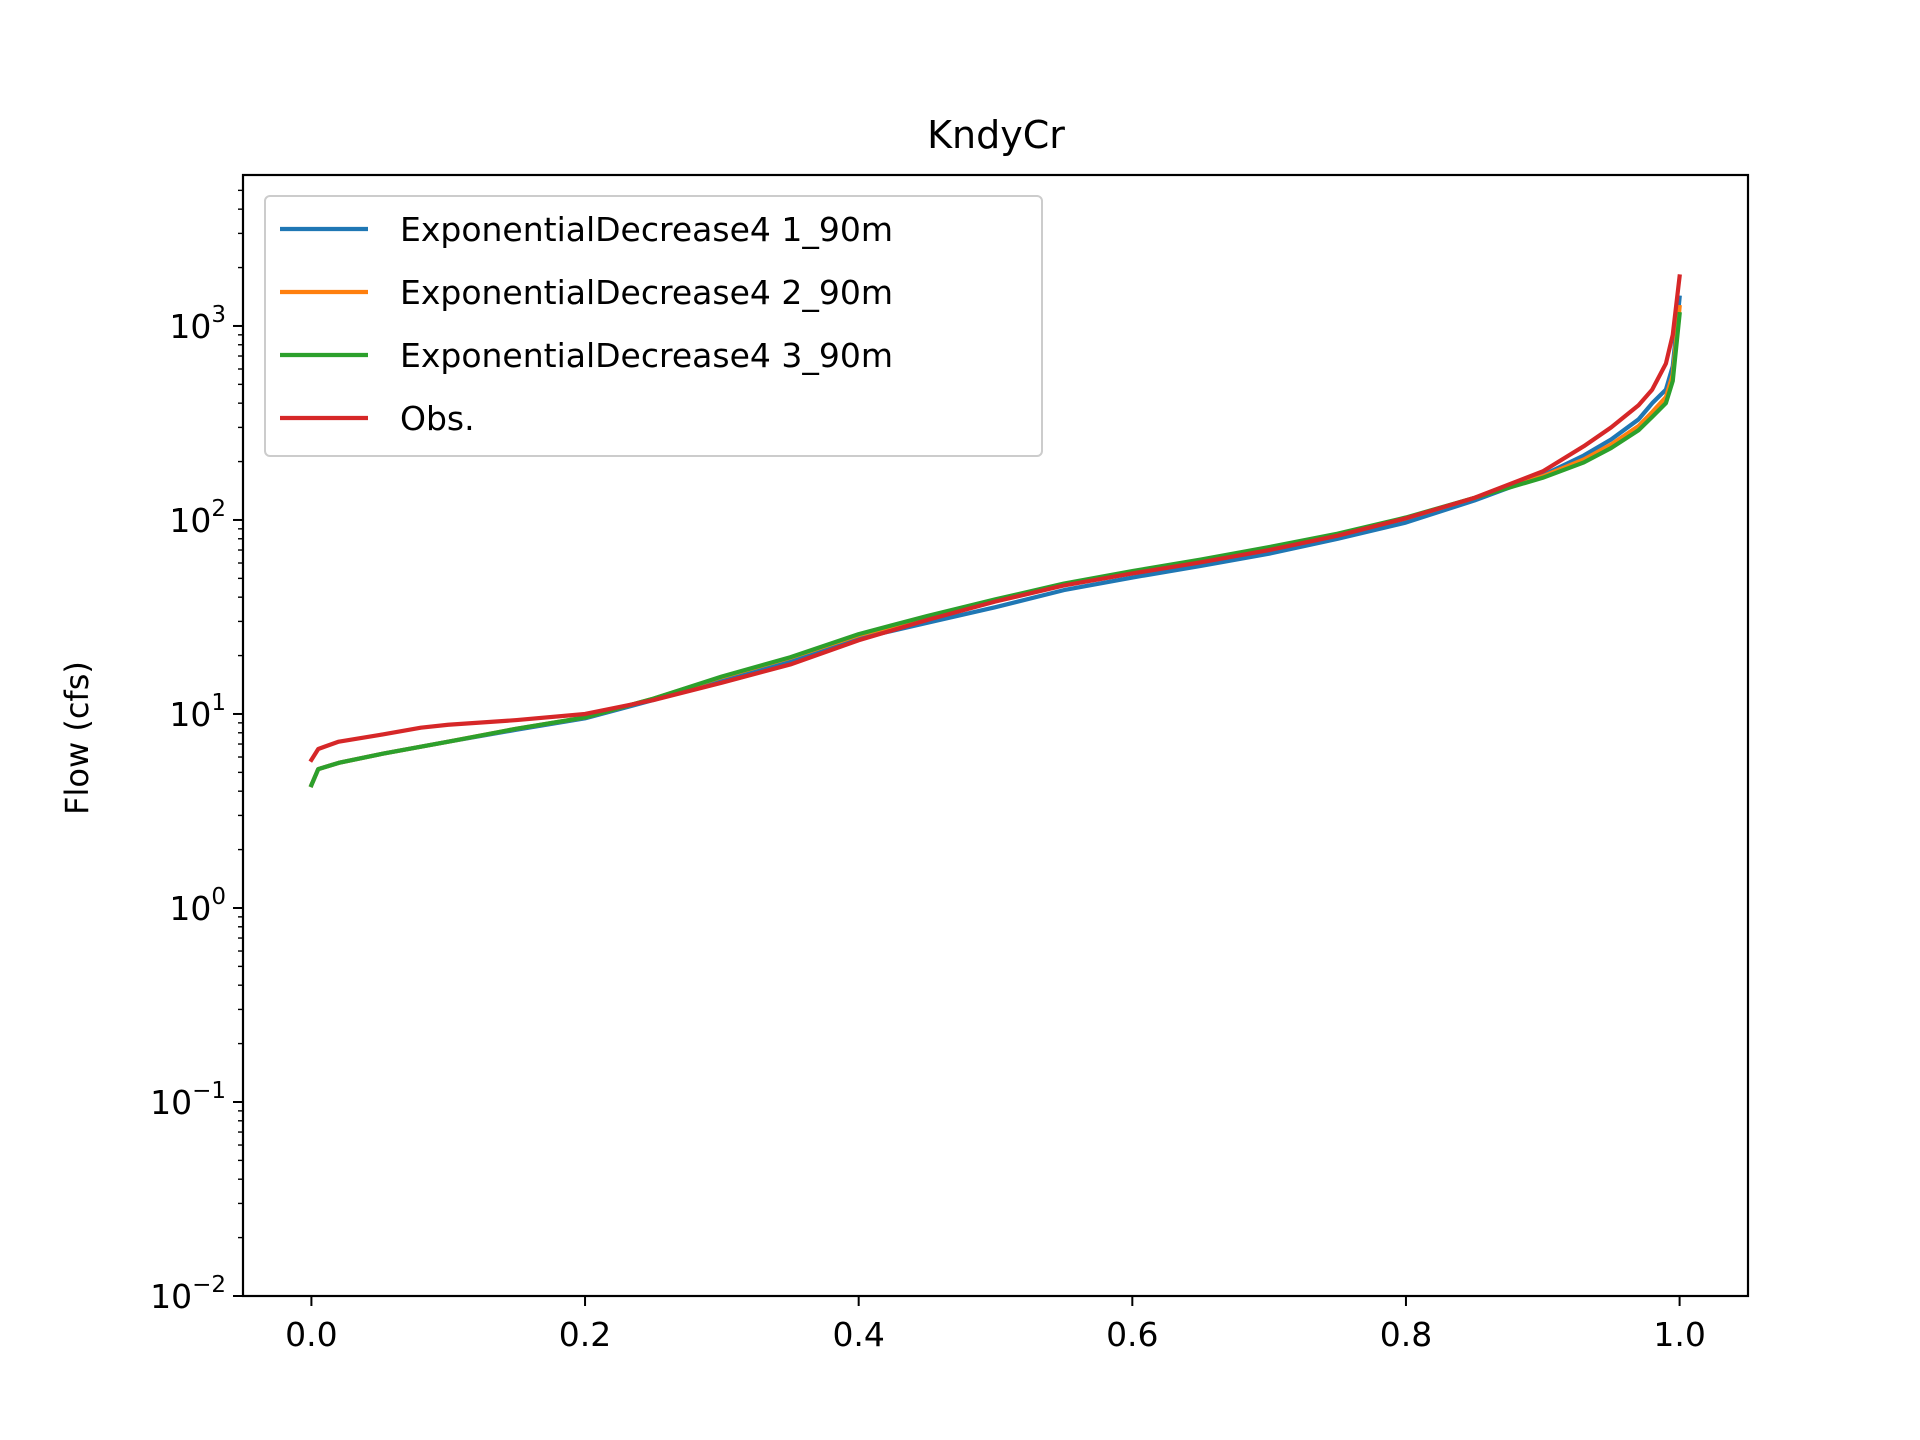  Describe the element at coordinates (996, 135) in the screenshot. I see `chart-title: KndyCr` at that location.